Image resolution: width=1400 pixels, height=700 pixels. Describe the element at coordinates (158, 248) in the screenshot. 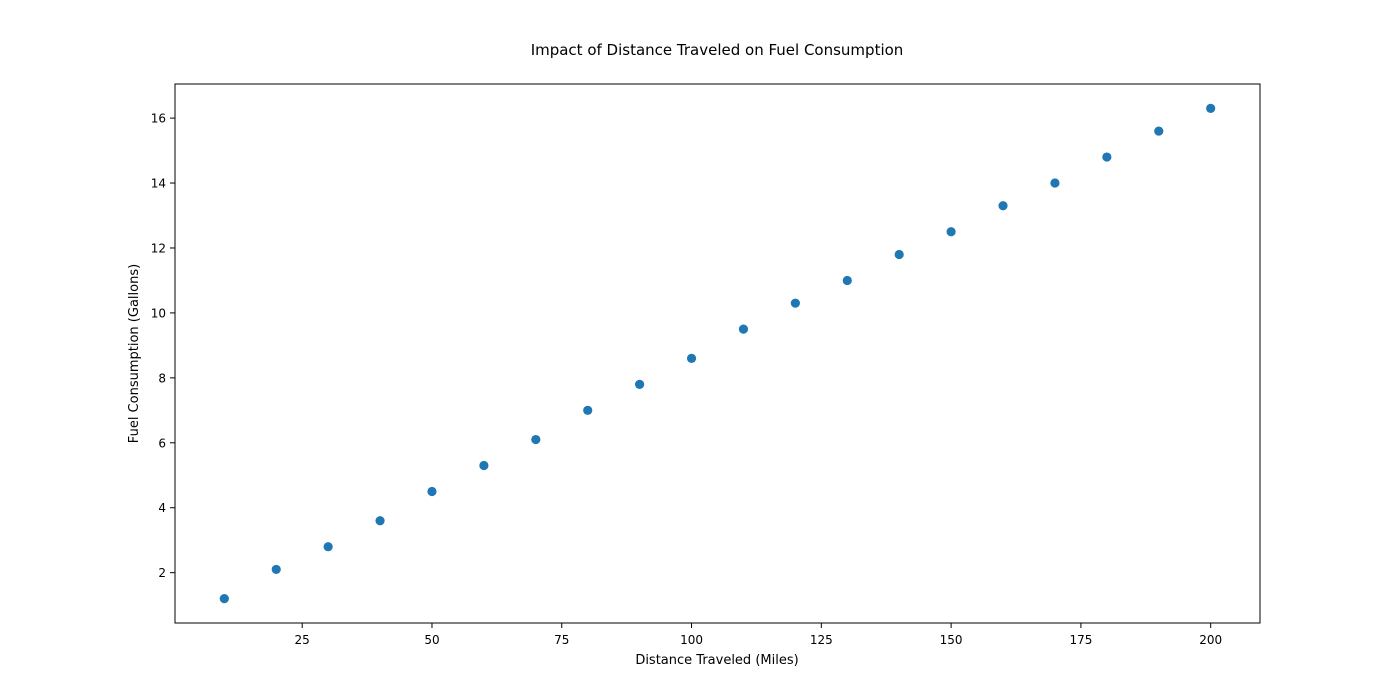

I see `y-tick-label: 12` at that location.